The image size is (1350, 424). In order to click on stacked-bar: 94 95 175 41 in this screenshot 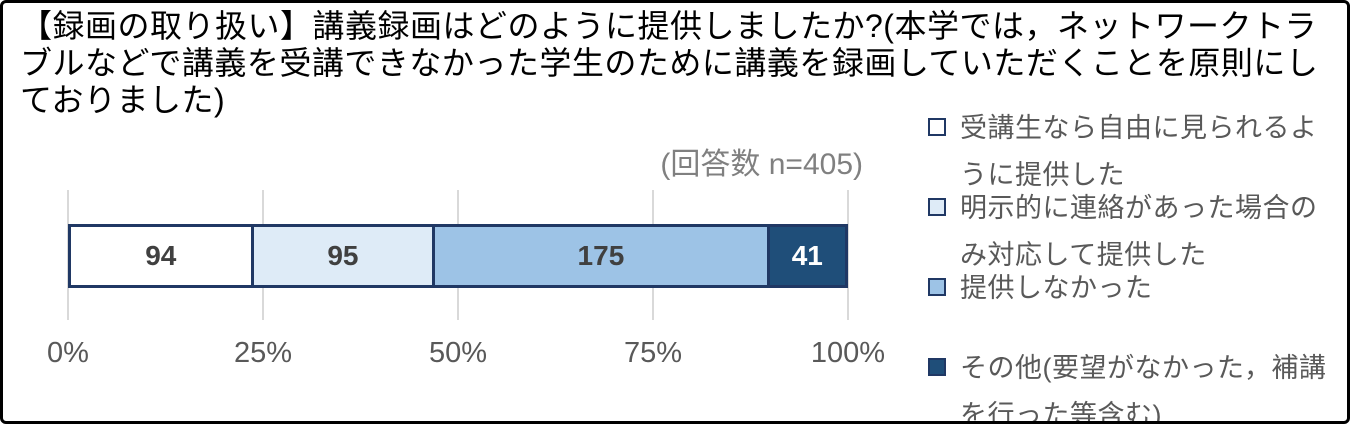, I will do `click(458, 256)`.